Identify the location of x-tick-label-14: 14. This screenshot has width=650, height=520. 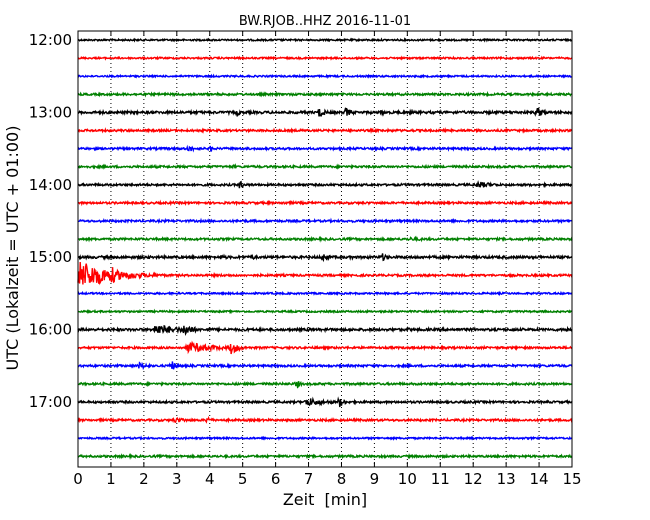
(539, 479).